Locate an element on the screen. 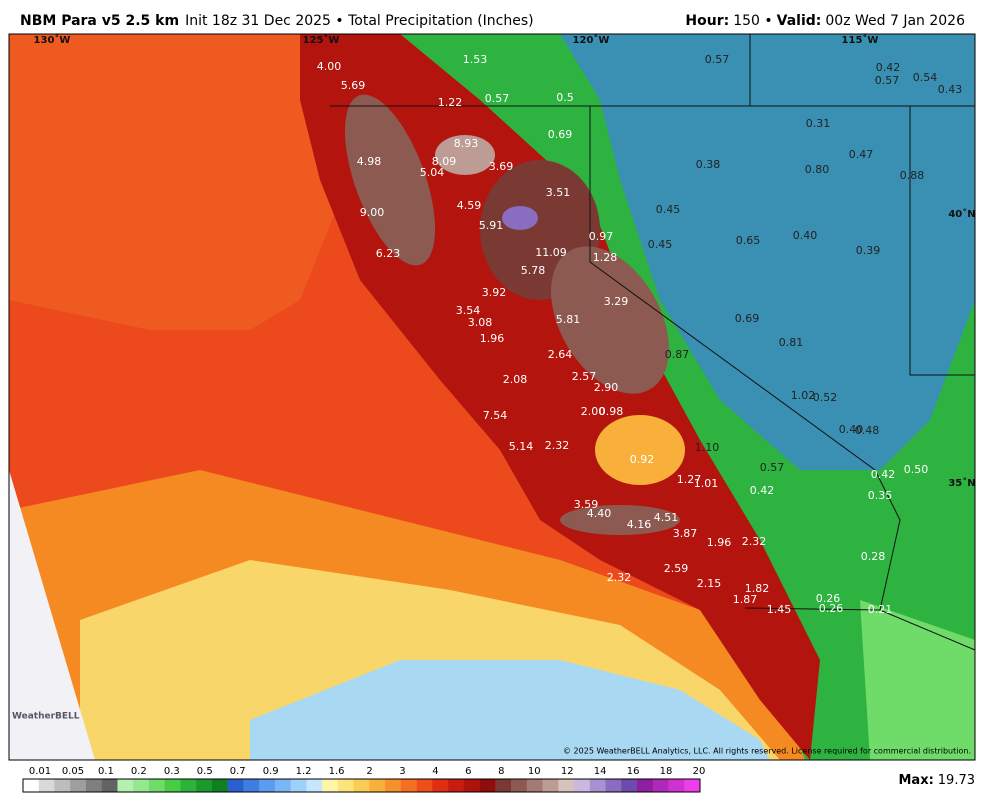 The image size is (984, 812). colorbar-label: 18 is located at coordinates (666, 771).